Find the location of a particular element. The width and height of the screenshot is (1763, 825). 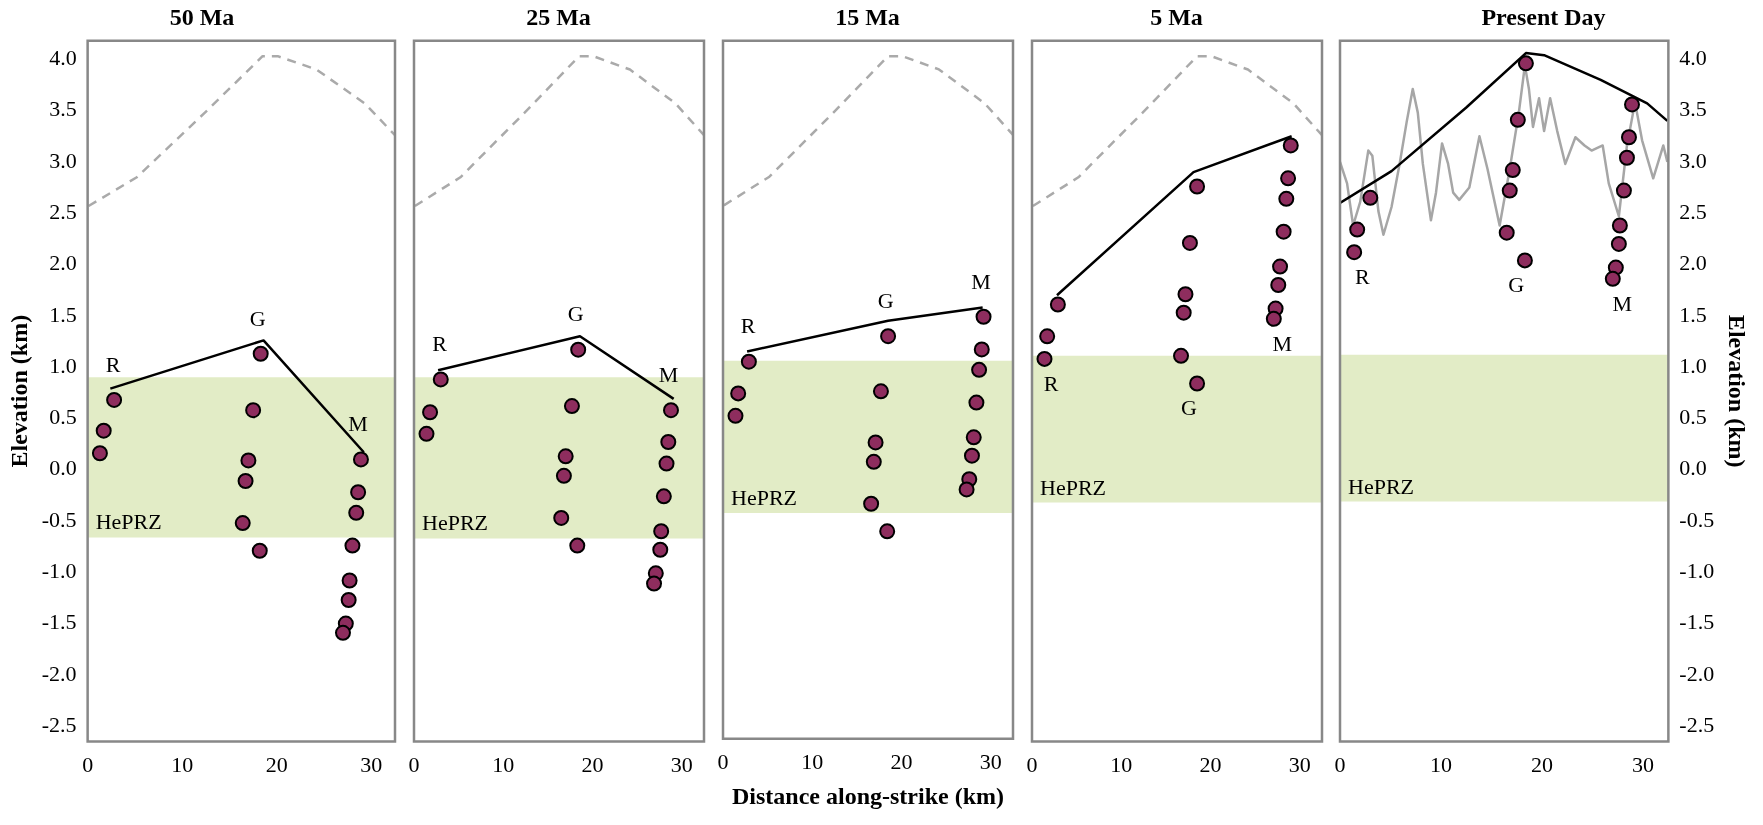

chart-title: 15 Ma is located at coordinates (867, 16).